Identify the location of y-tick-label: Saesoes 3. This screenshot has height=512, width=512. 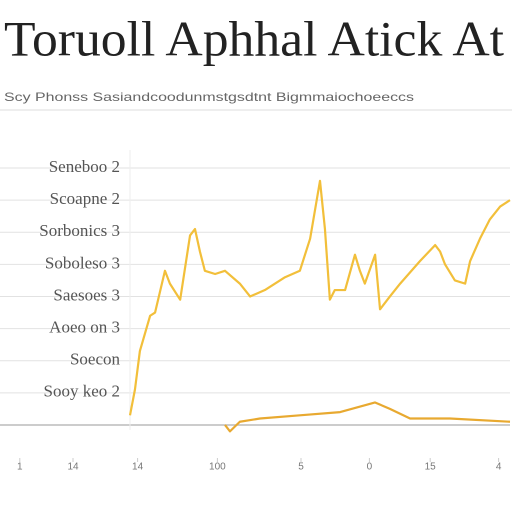
(86, 294).